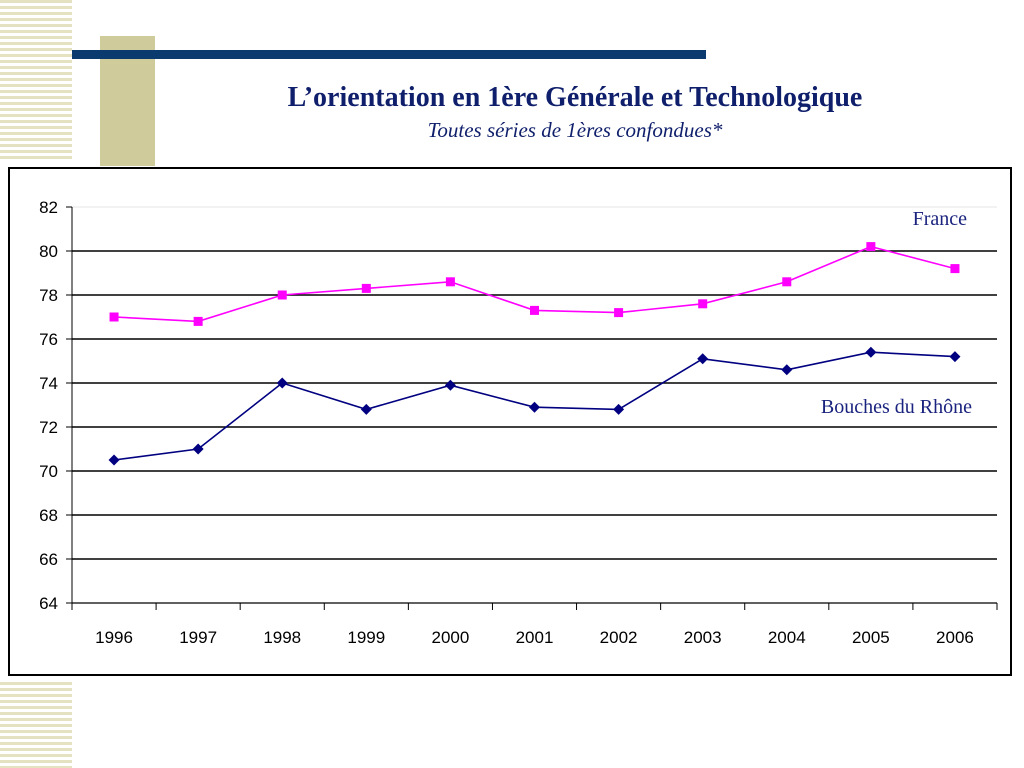 The width and height of the screenshot is (1024, 768). I want to click on point-bouches-du-rh-ne-2005, so click(871, 352).